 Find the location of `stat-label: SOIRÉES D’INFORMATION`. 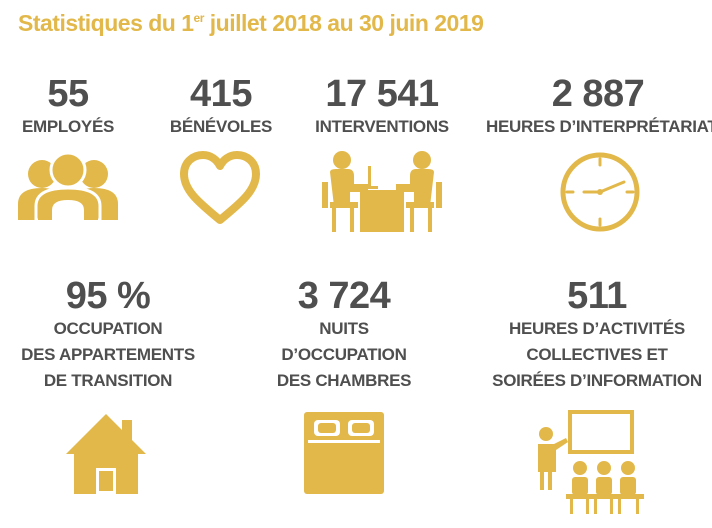

stat-label: SOIRÉES D’INFORMATION is located at coordinates (597, 380).